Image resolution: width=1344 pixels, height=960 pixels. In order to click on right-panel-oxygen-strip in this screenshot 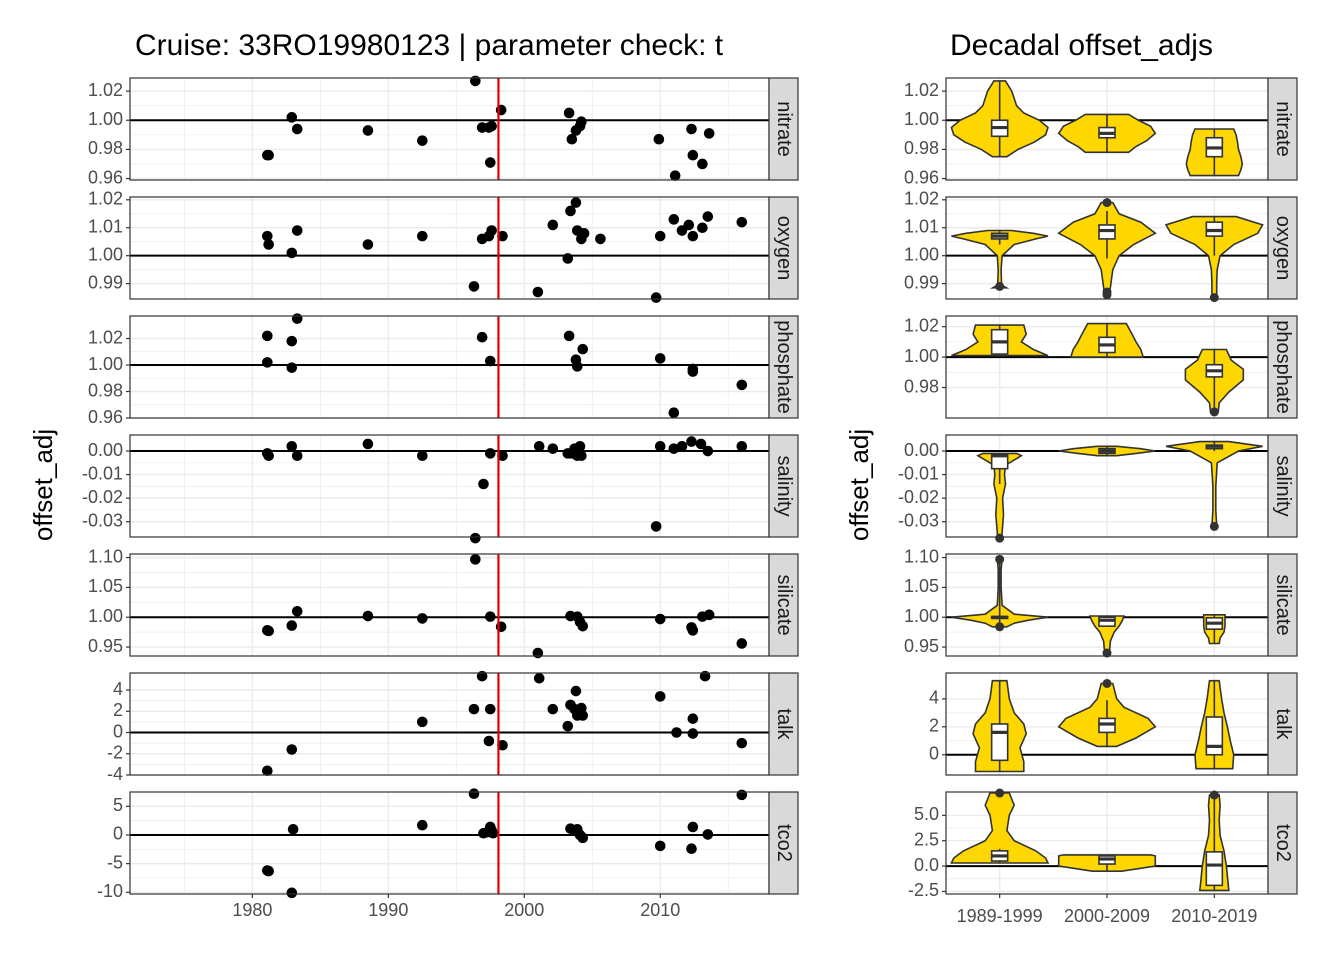, I will do `click(1282, 248)`.